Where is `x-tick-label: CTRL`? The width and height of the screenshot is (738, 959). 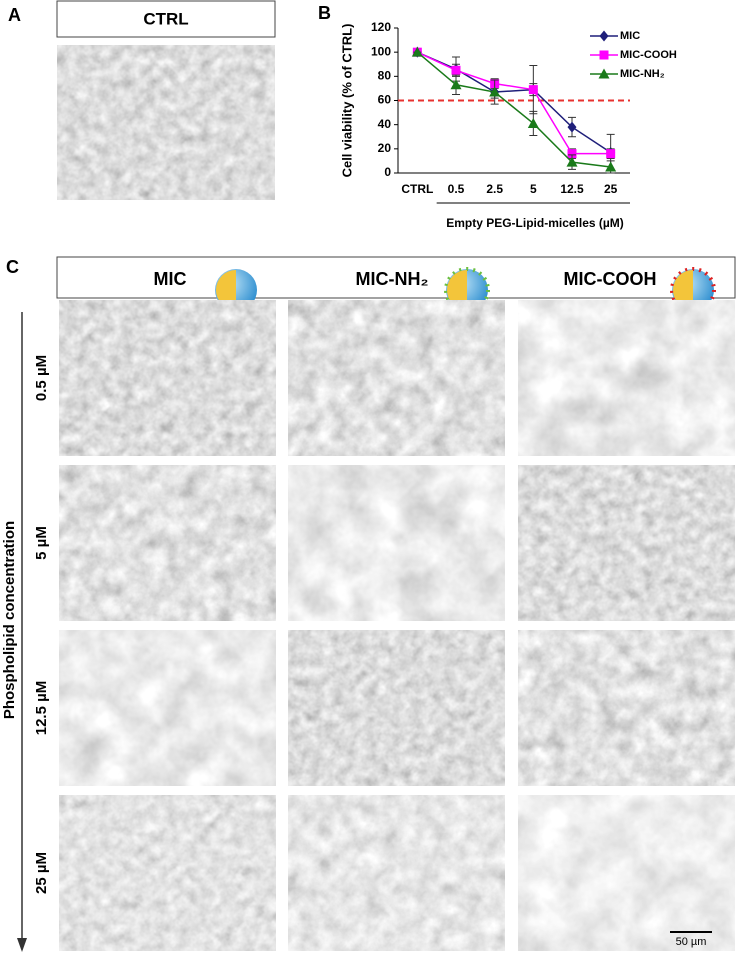
x-tick-label: CTRL is located at coordinates (417, 189).